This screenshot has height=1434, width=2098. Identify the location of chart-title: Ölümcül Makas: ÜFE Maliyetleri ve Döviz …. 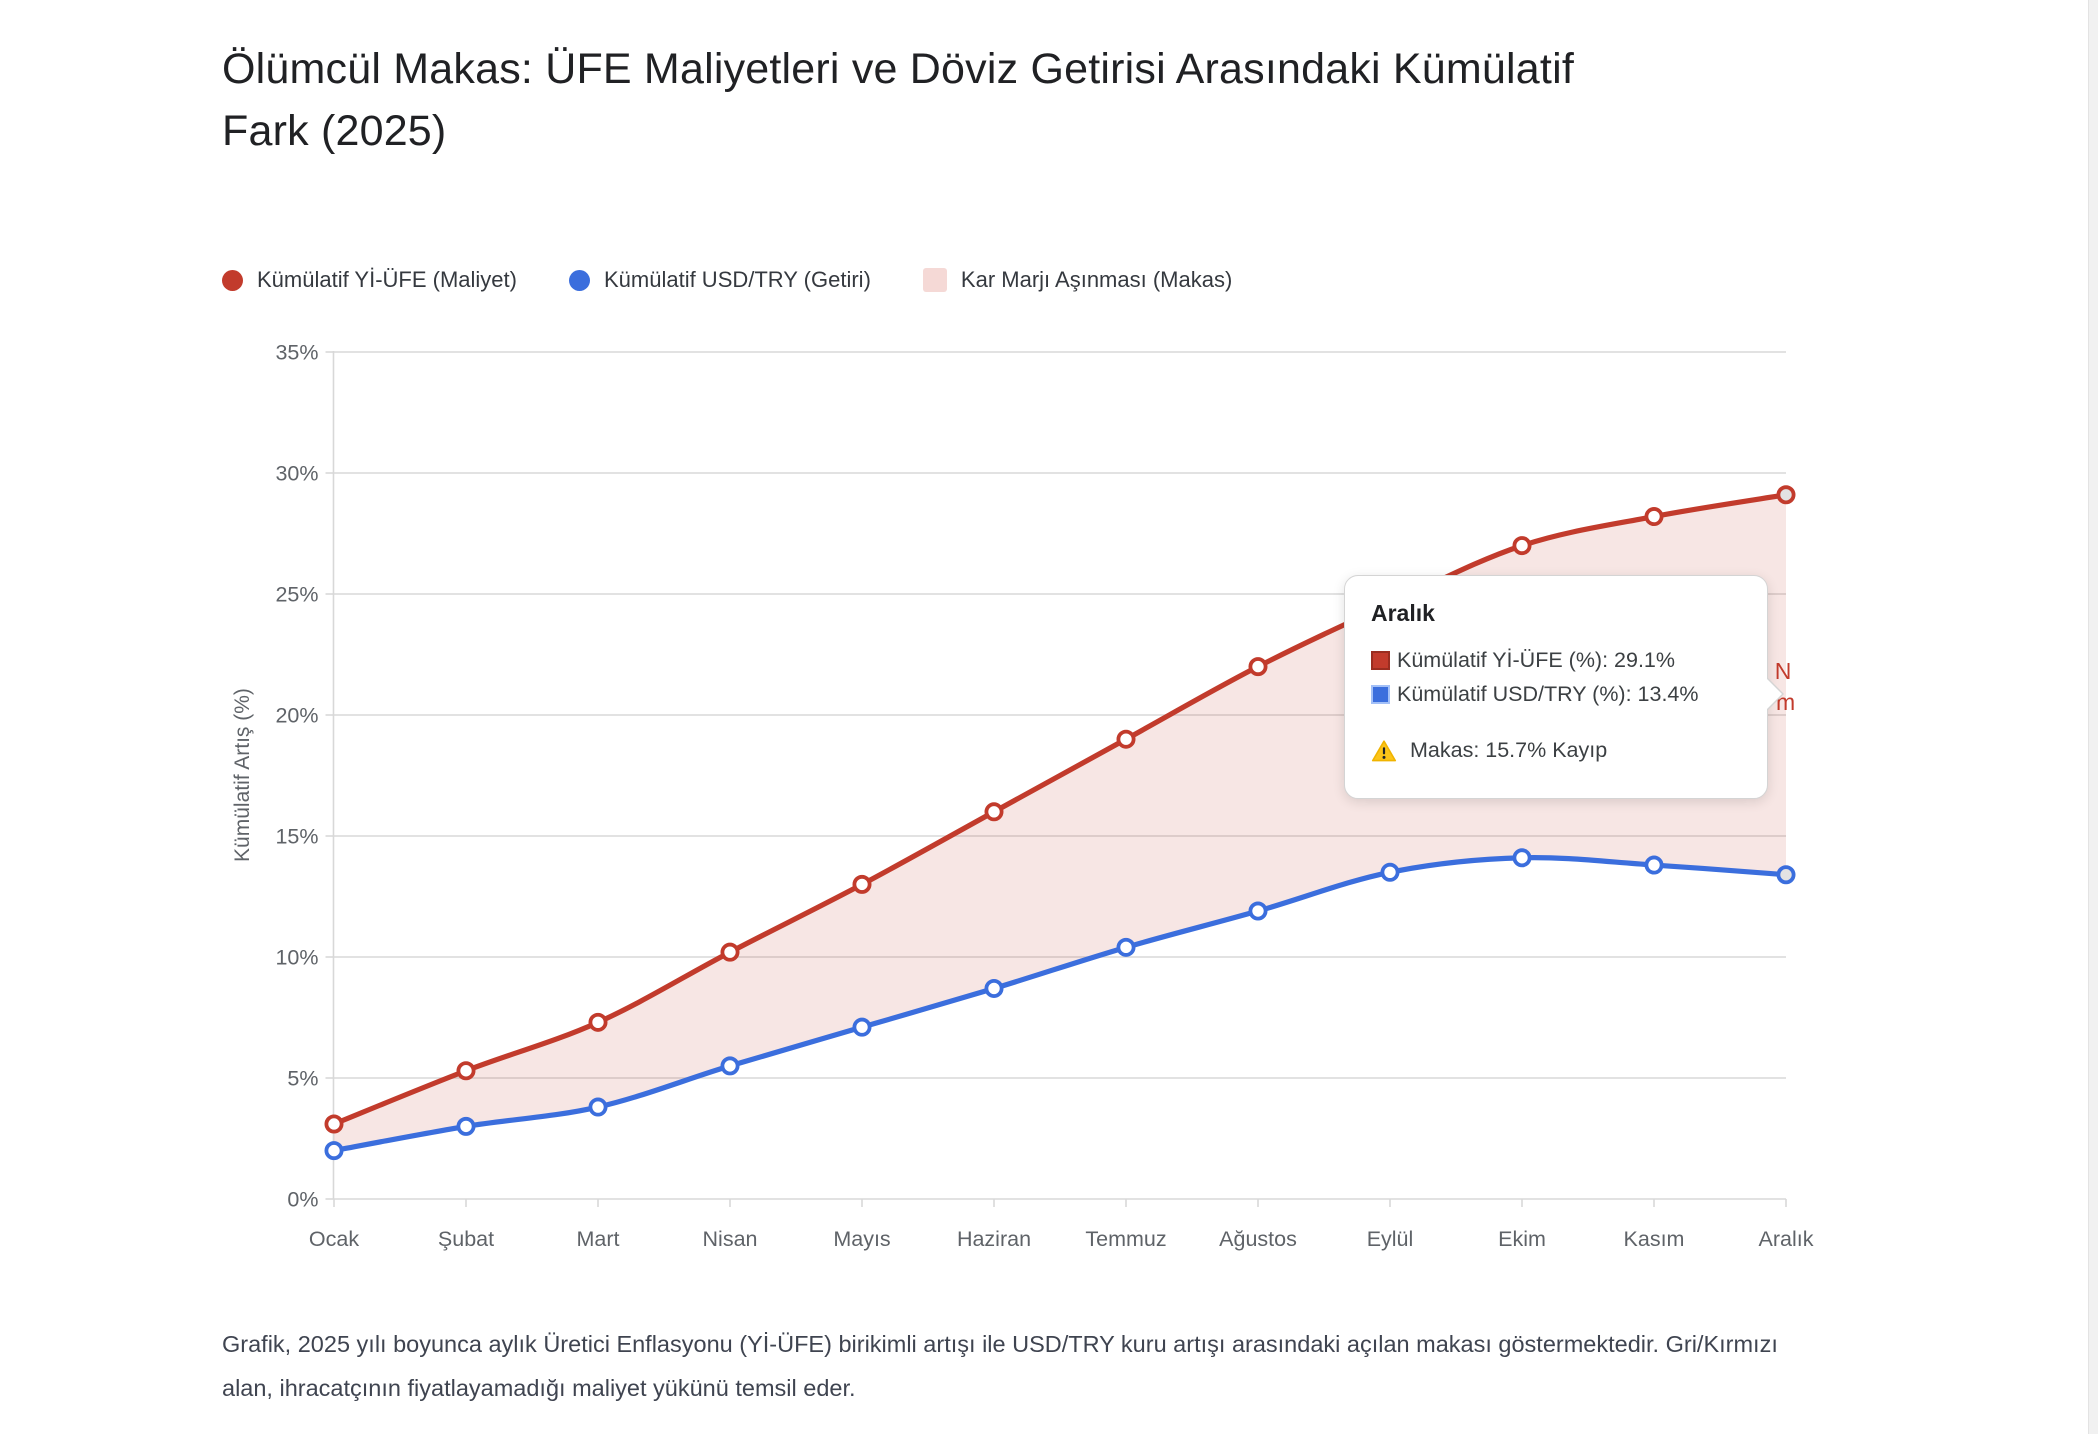
(898, 100).